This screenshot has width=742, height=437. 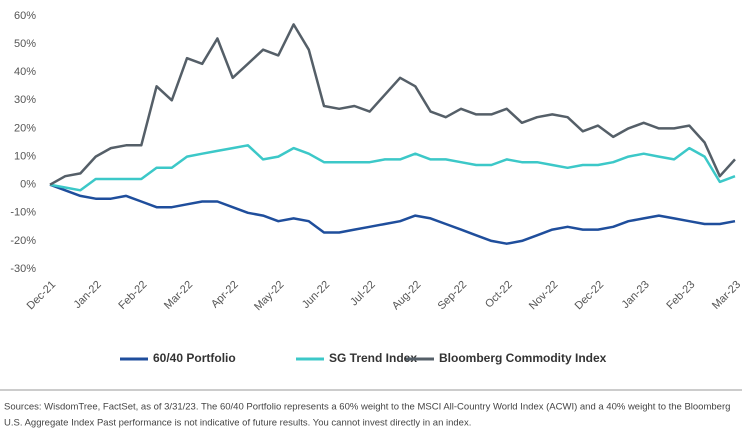 What do you see at coordinates (25, 128) in the screenshot?
I see `y-tick-label: 20%` at bounding box center [25, 128].